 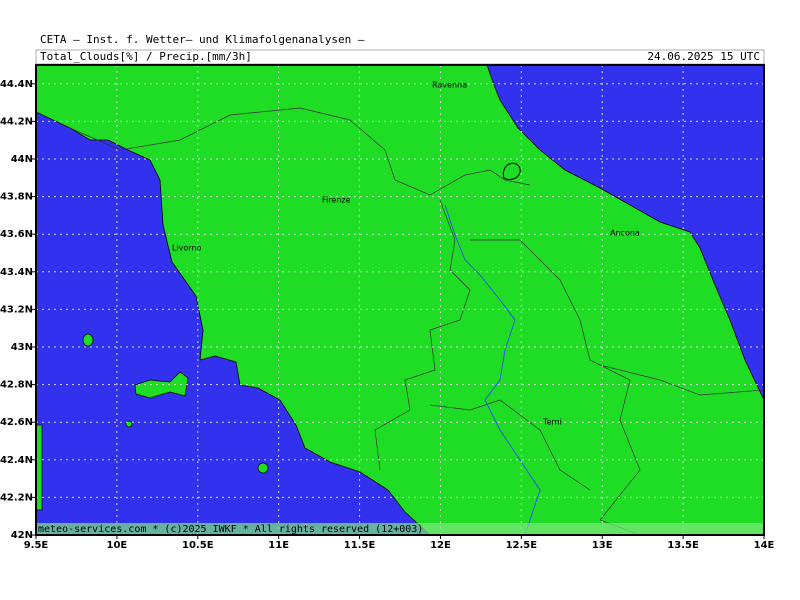 I want to click on lat-tick-label: 42.8N, so click(x=16, y=385).